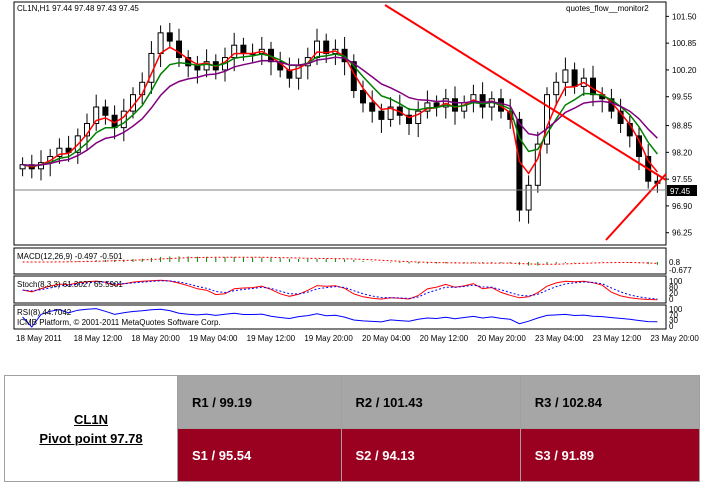 This screenshot has height=485, width=709. I want to click on price-tick-label: 101.50, so click(684, 16).